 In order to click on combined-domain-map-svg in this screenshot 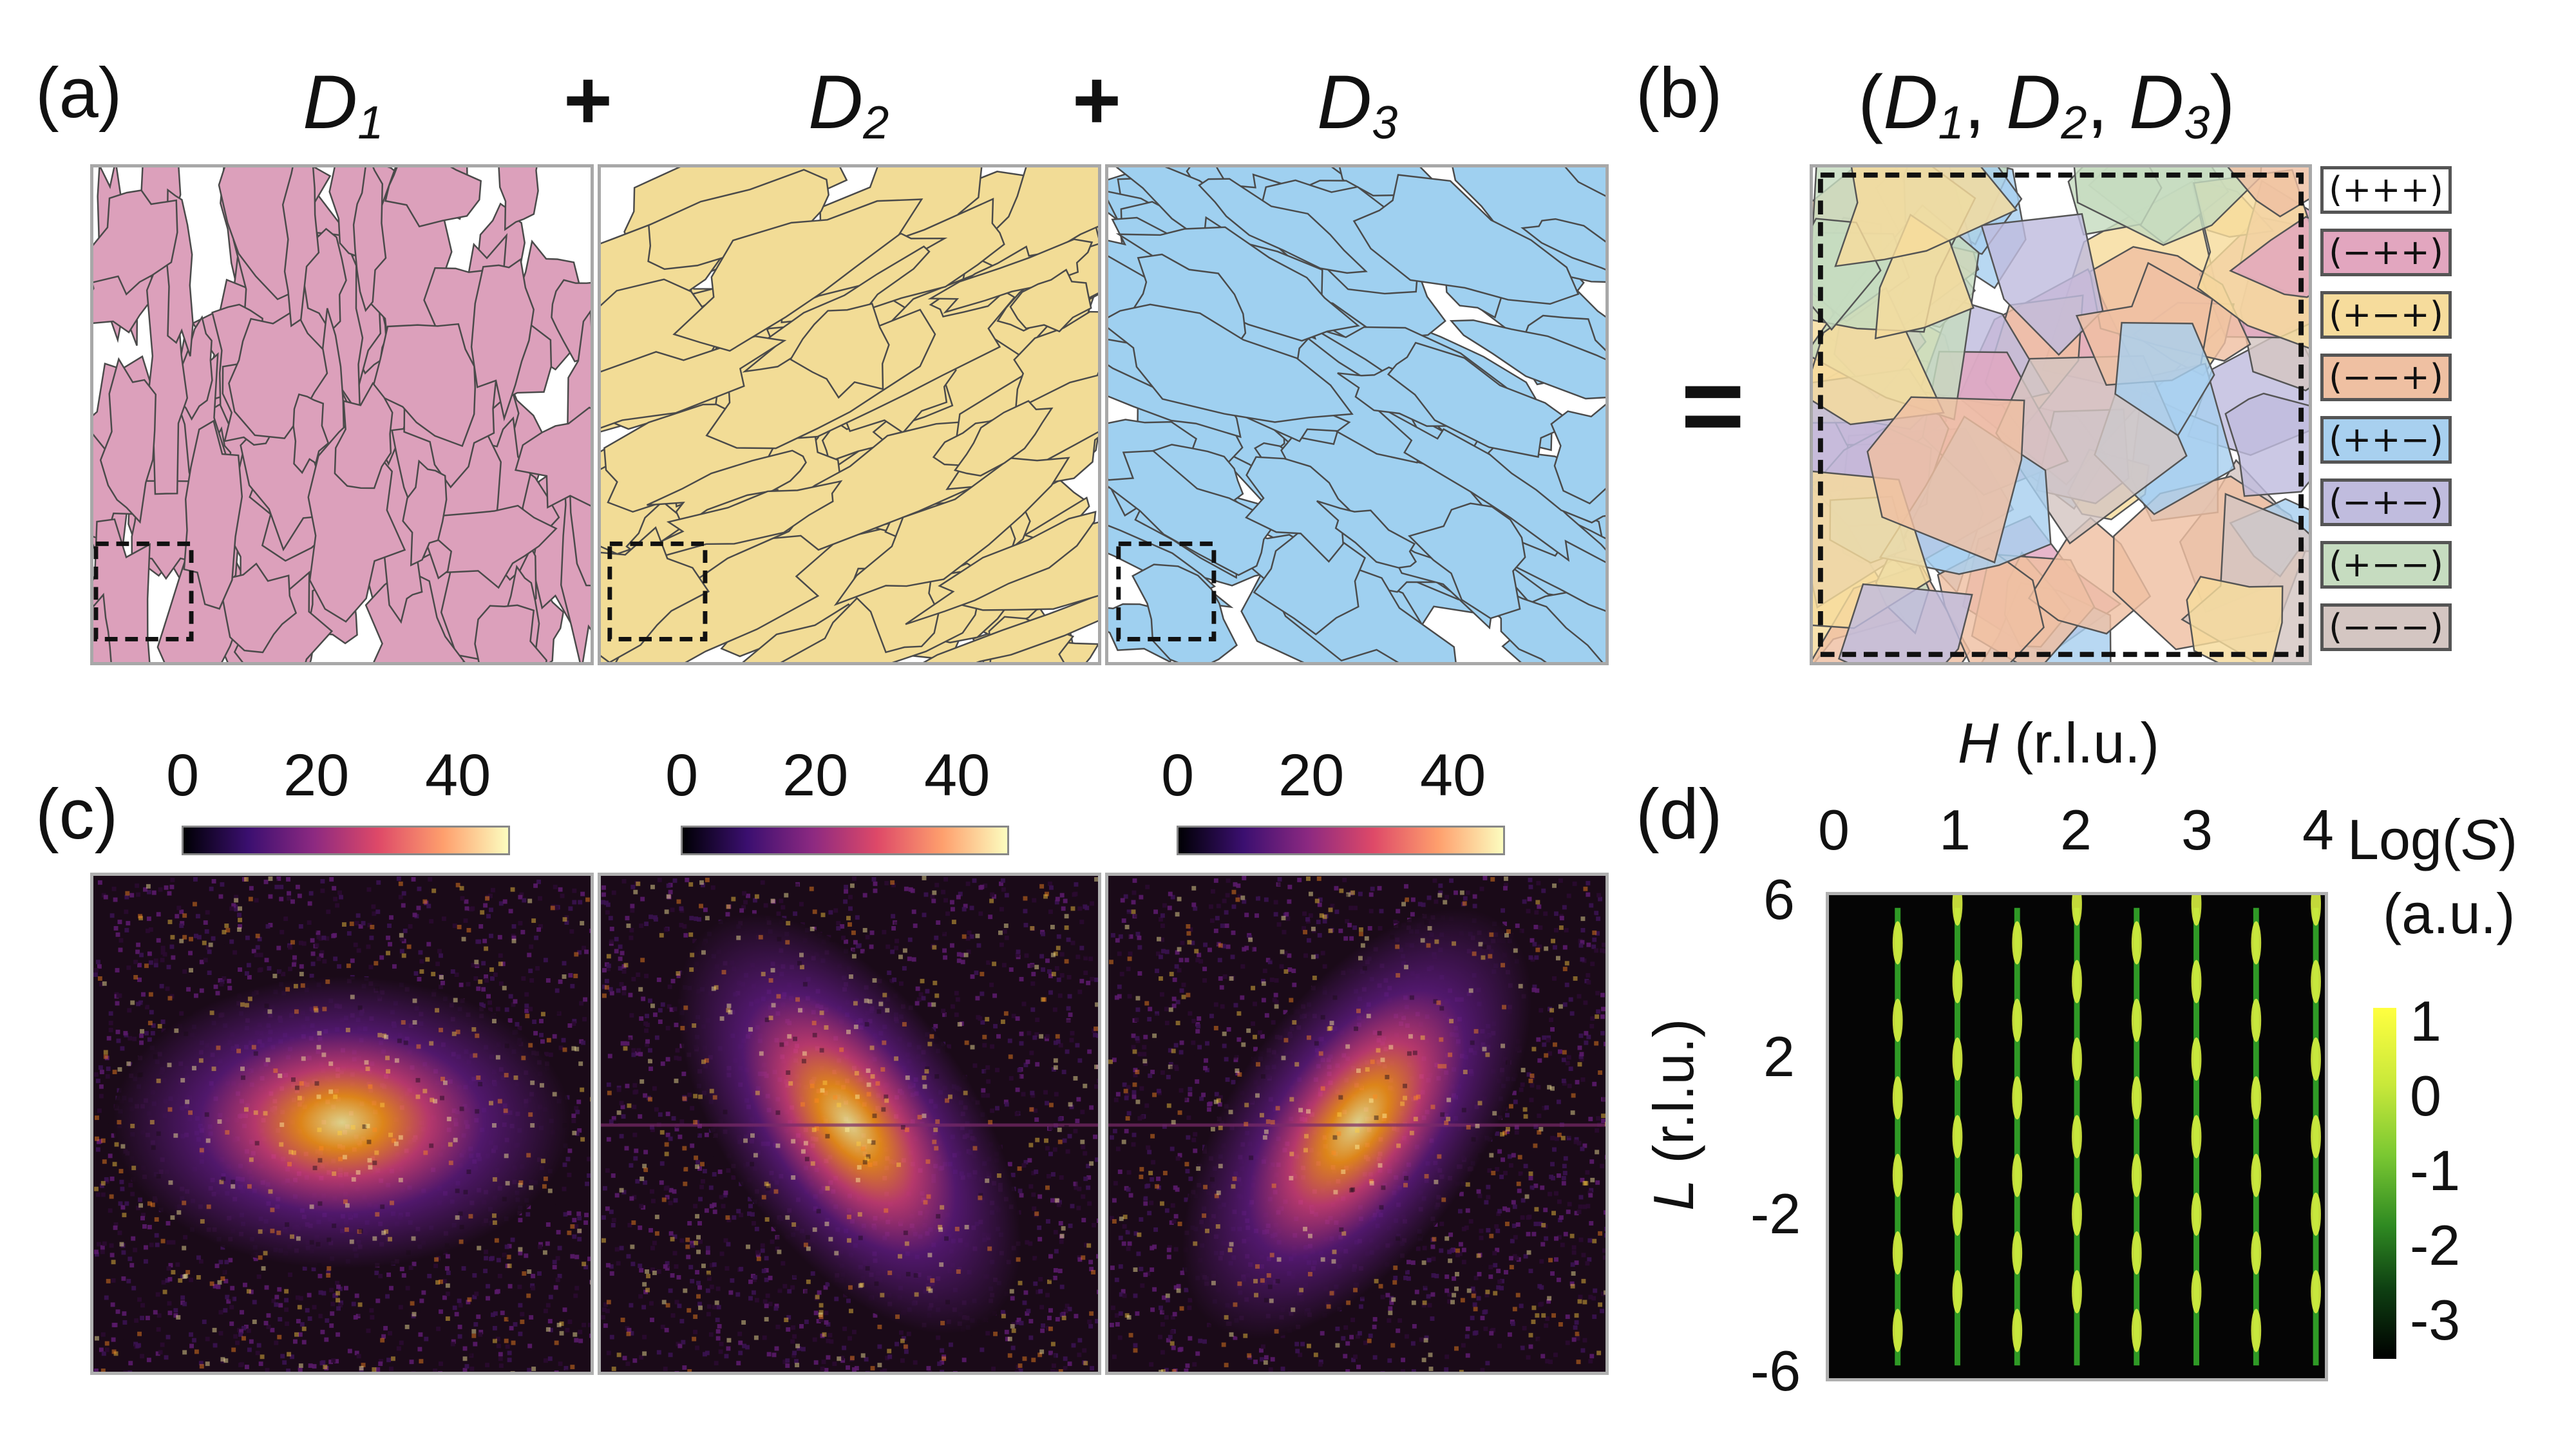, I will do `click(2061, 415)`.